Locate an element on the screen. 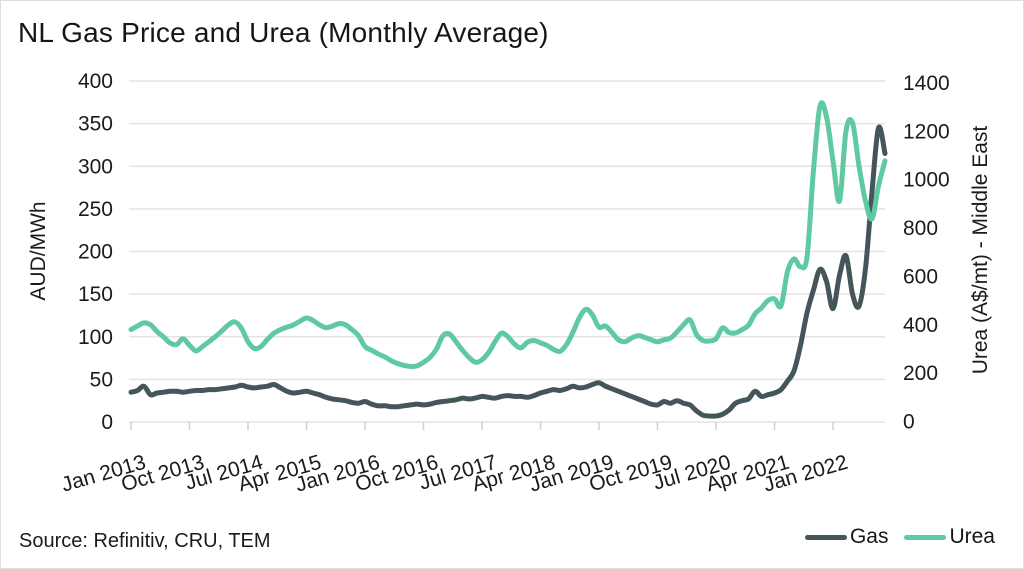 The image size is (1024, 569). gas-line-swatch is located at coordinates (825, 537).